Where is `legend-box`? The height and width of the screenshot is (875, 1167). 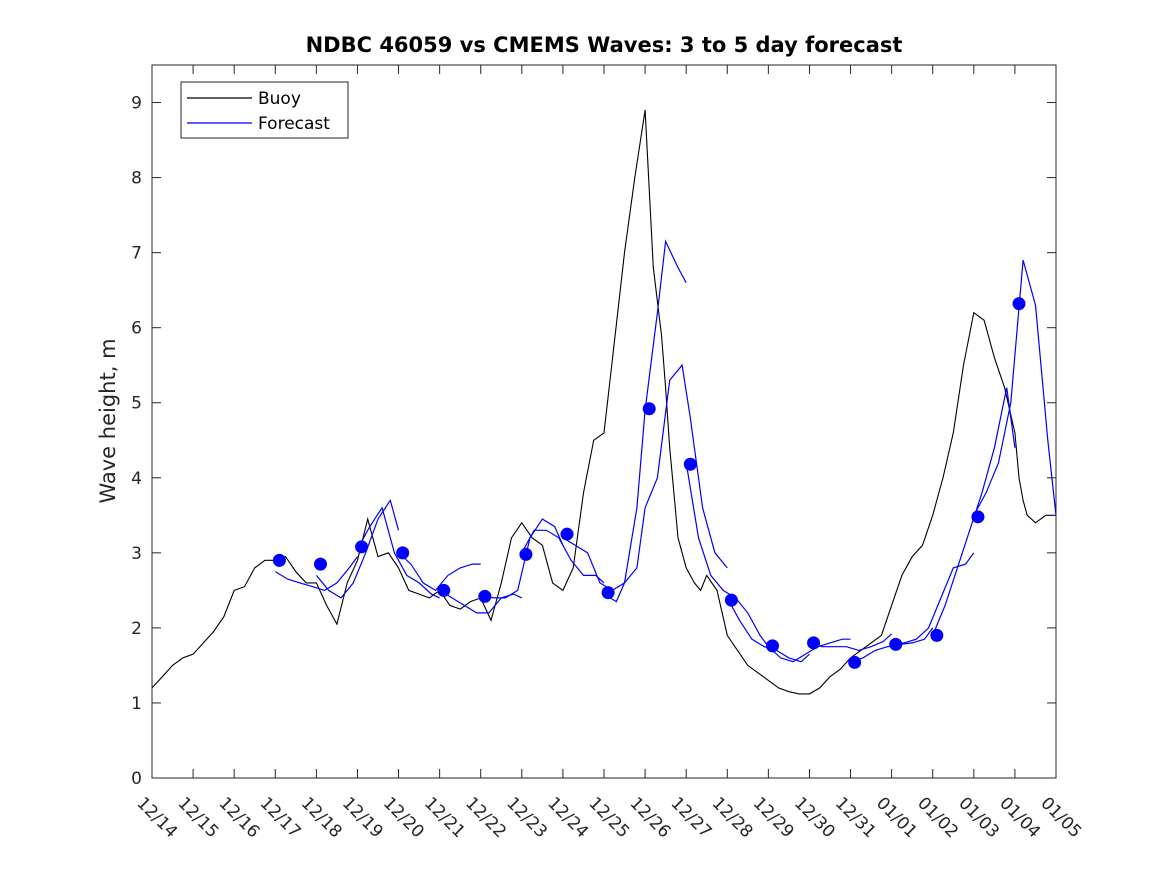 legend-box is located at coordinates (264, 110).